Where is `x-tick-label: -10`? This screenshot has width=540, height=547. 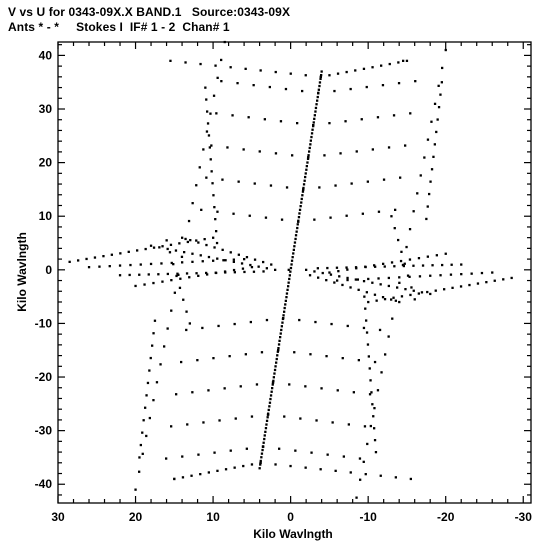 x-tick-label: -10 is located at coordinates (368, 517).